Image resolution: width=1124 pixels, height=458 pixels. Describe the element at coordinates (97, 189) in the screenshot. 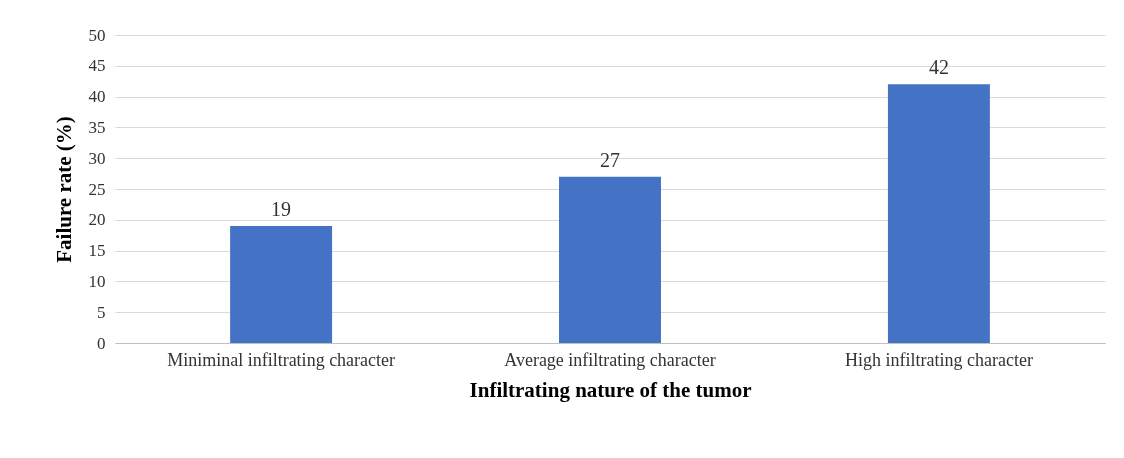

I see `y-tick-label: 25` at that location.